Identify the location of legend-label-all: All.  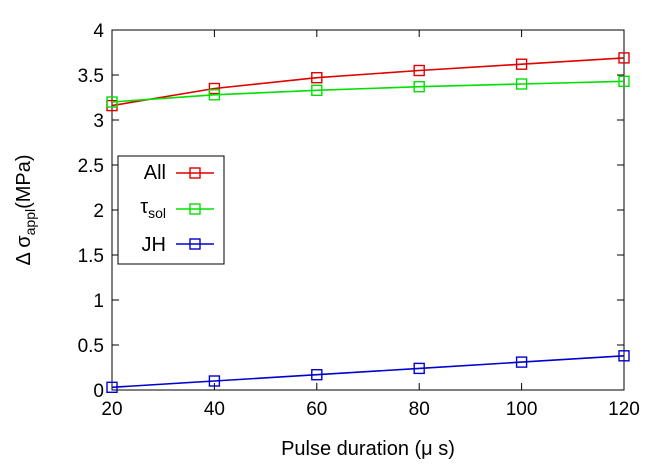
(155, 173).